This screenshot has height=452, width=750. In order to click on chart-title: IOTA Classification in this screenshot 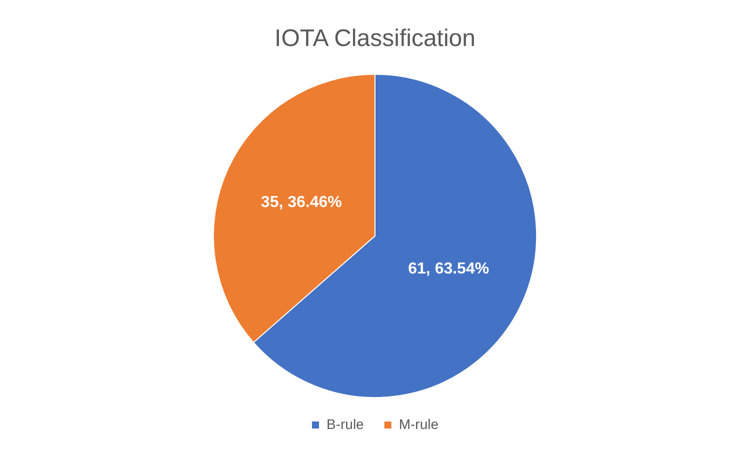, I will do `click(375, 38)`.